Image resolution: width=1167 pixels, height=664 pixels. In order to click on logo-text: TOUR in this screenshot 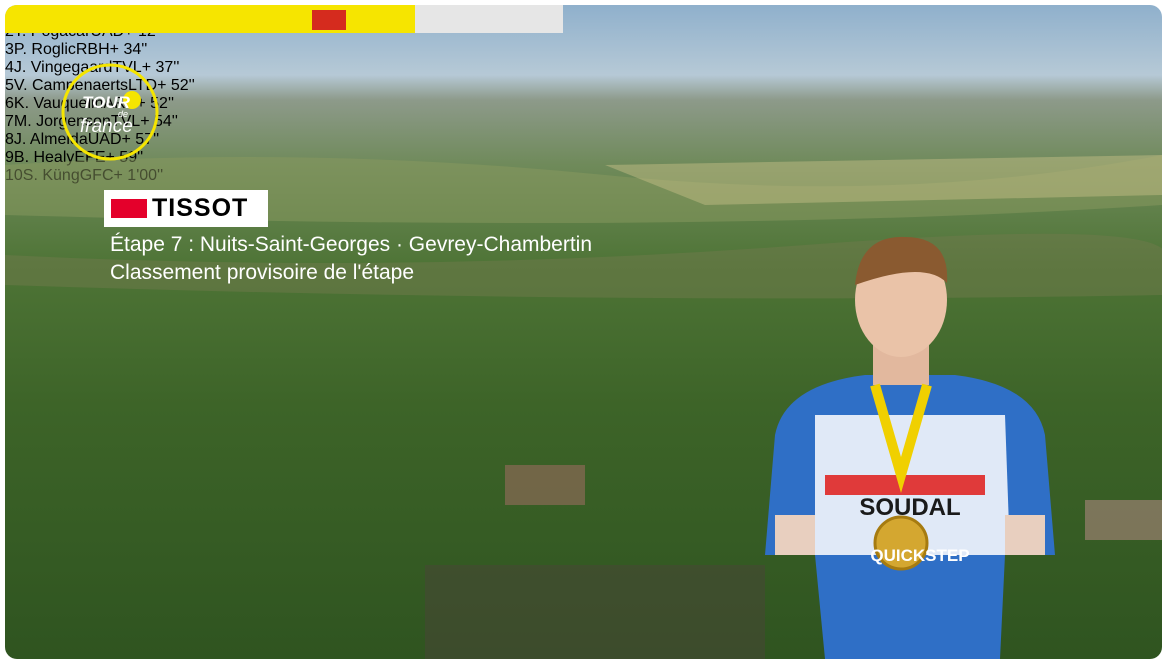, I will do `click(106, 102)`.